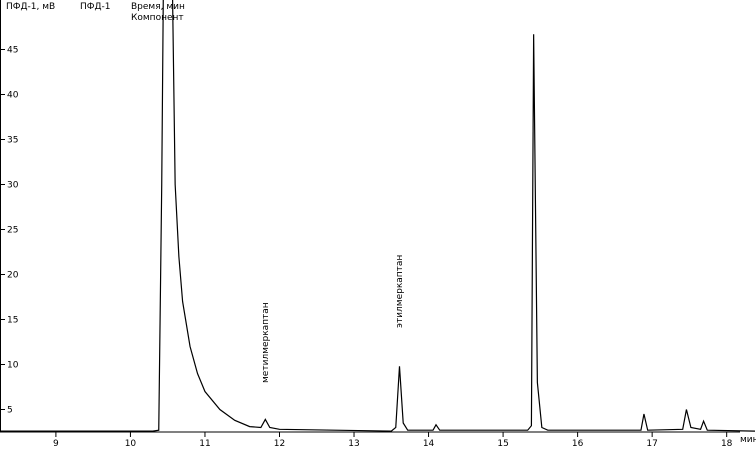  Describe the element at coordinates (279, 444) in the screenshot. I see `x-tick-label: 12` at that location.